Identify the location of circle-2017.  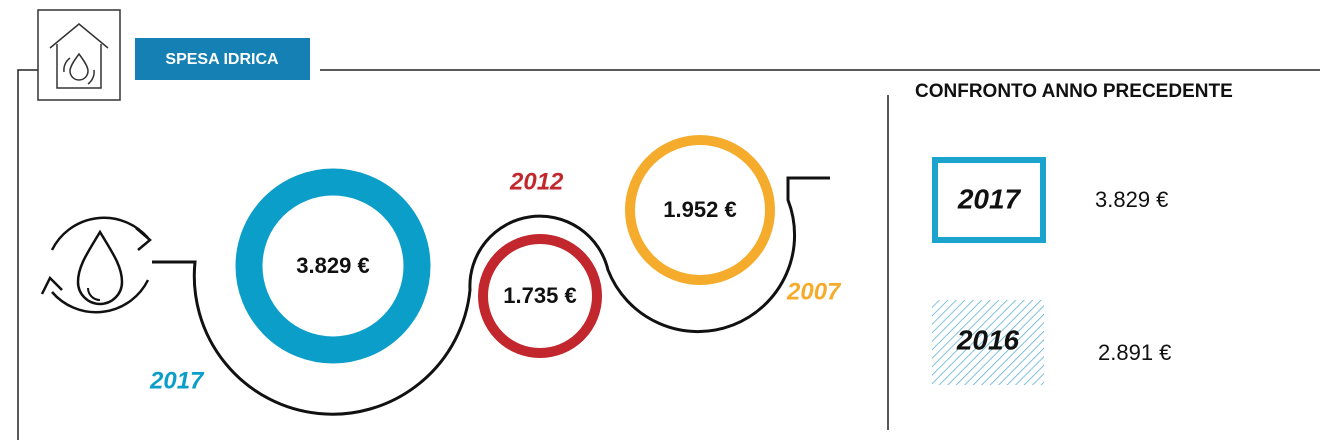
(333, 266).